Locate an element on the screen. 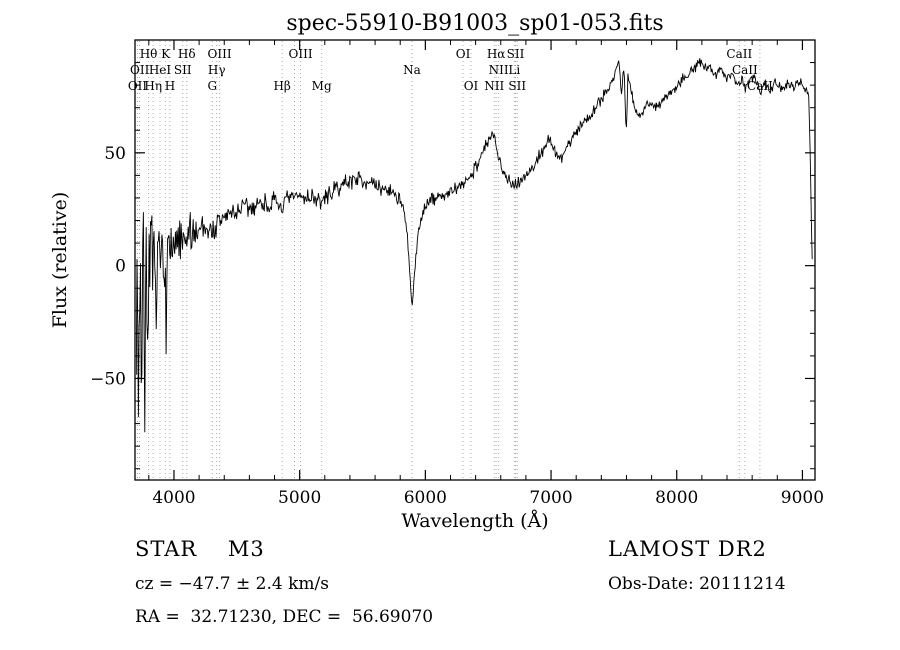  spectral-line-label: Hβ is located at coordinates (281, 86).